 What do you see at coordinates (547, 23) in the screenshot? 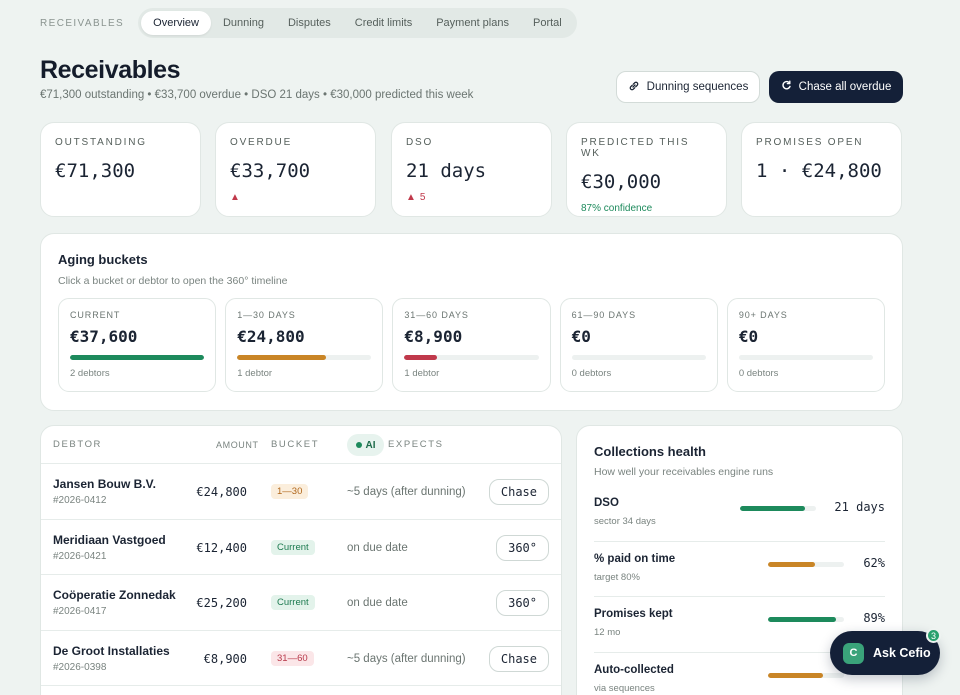
I see `tab-portal: Portal` at bounding box center [547, 23].